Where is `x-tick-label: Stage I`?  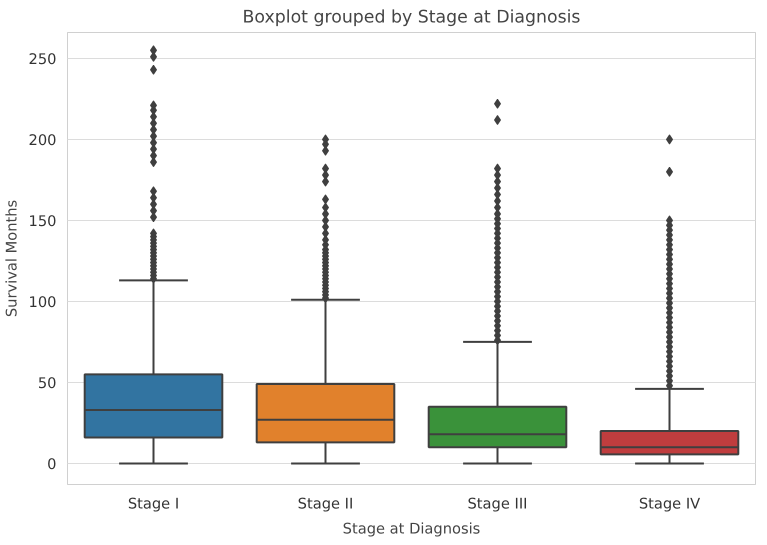 x-tick-label: Stage I is located at coordinates (154, 504).